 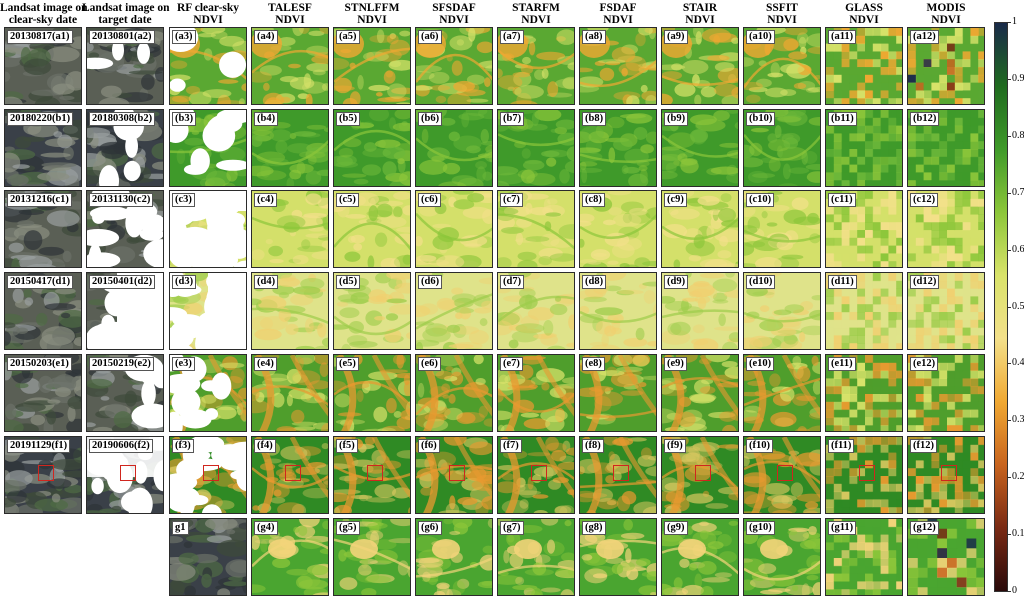 What do you see at coordinates (946, 14) in the screenshot?
I see `column-header: MODIS NDVI` at bounding box center [946, 14].